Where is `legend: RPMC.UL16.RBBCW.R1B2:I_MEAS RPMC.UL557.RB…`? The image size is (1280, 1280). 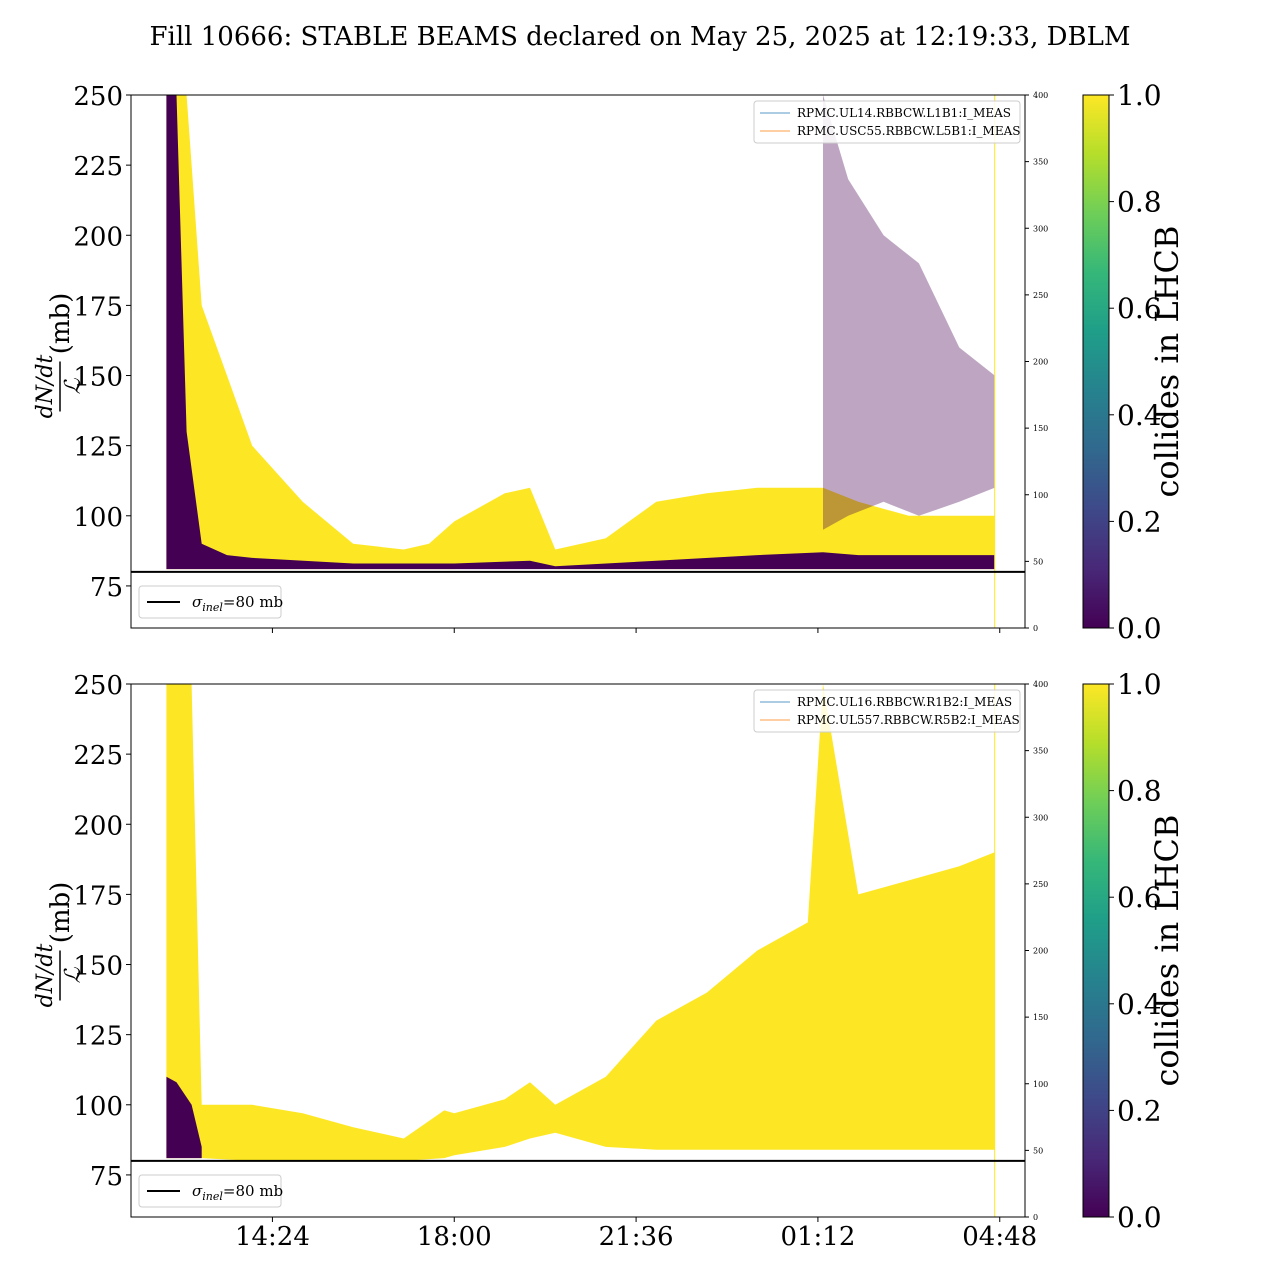 legend: RPMC.UL16.RBBCW.R1B2:I_MEAS RPMC.UL557.RB… is located at coordinates (887, 711).